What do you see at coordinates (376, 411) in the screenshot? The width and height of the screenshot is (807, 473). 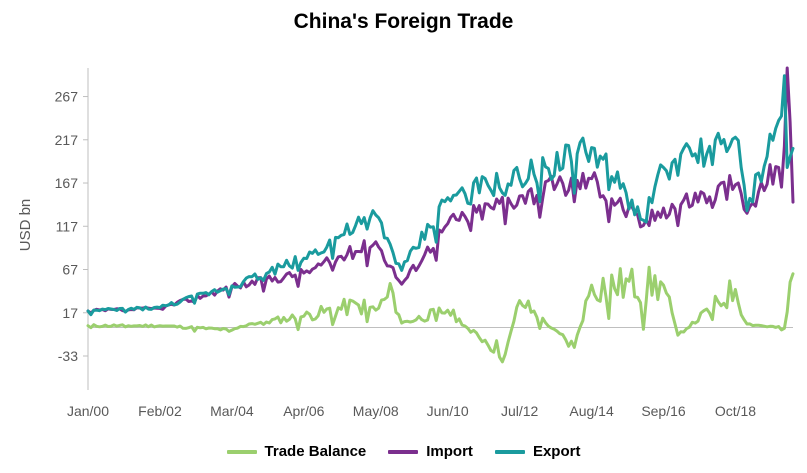 I see `x-tick-label: May/08` at bounding box center [376, 411].